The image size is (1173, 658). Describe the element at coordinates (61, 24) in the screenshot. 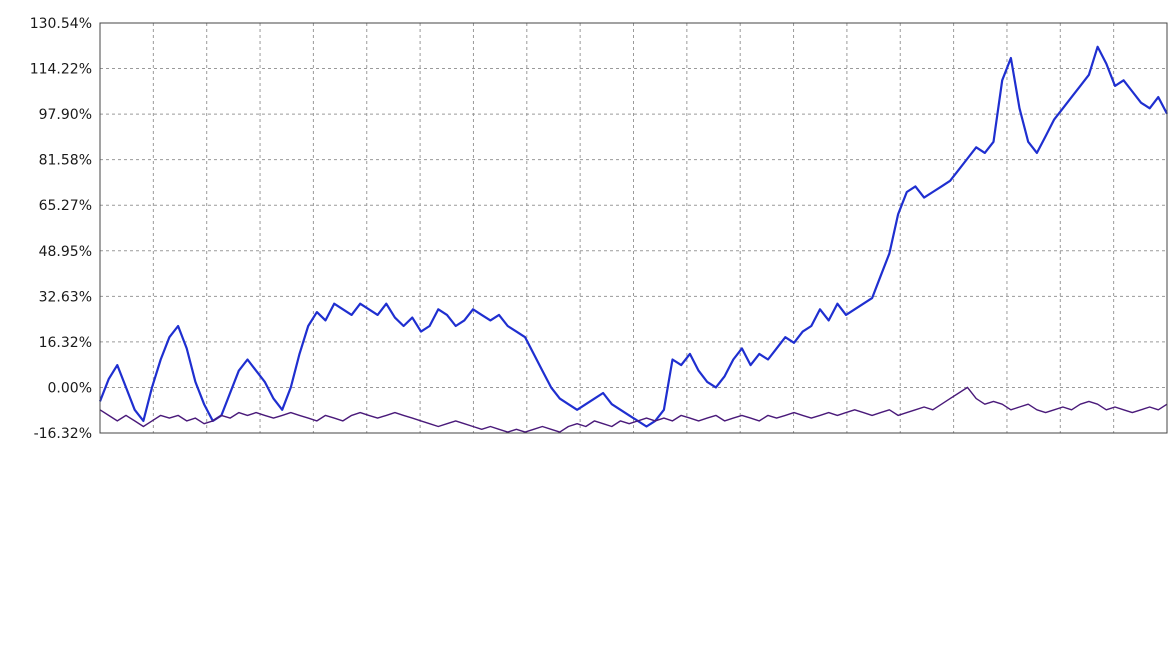

I see `y-tick-label: 130.54%` at that location.